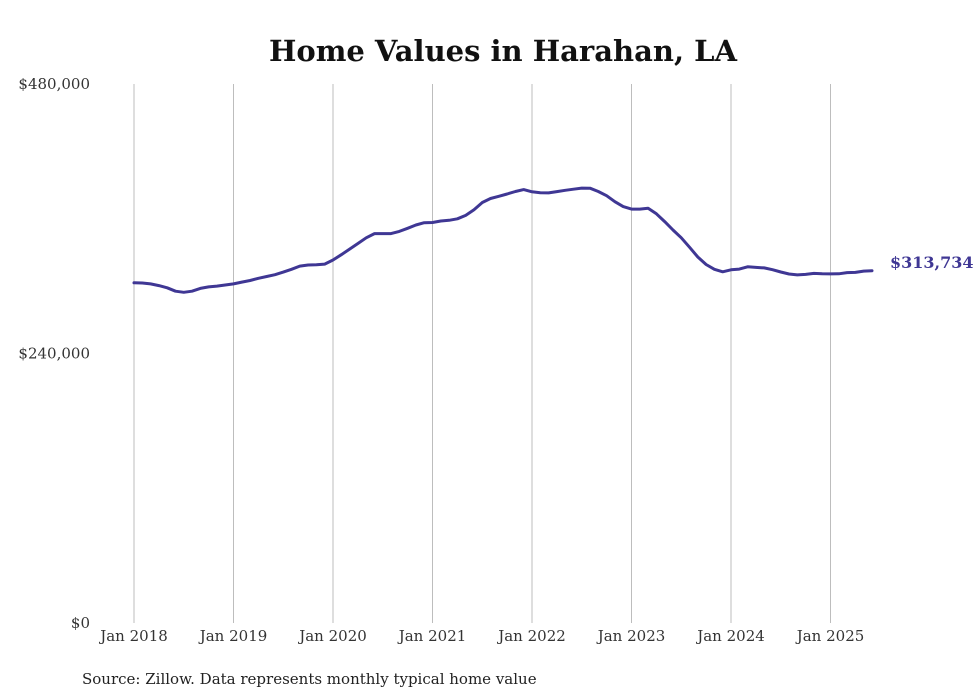 This screenshot has width=980, height=699. Describe the element at coordinates (432, 636) in the screenshot. I see `x-tick-label: Jan 2021` at that location.